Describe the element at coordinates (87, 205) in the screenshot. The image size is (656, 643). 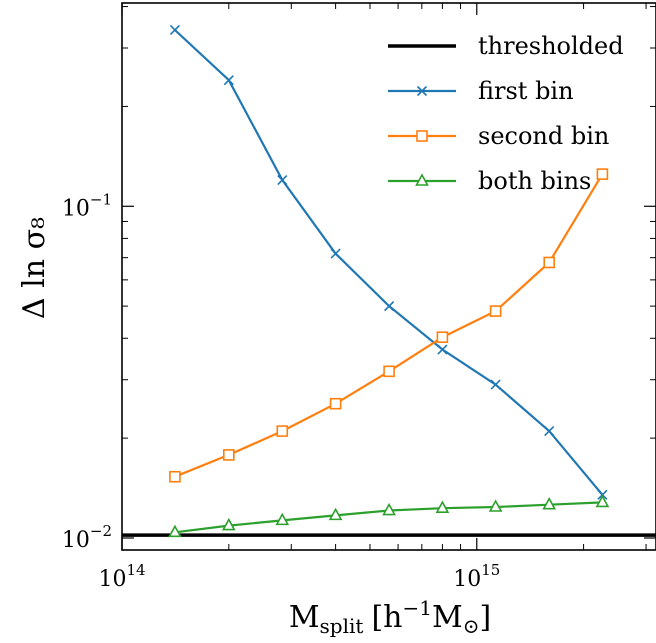
I see `y-tick-label: 10⁻¹` at that location.